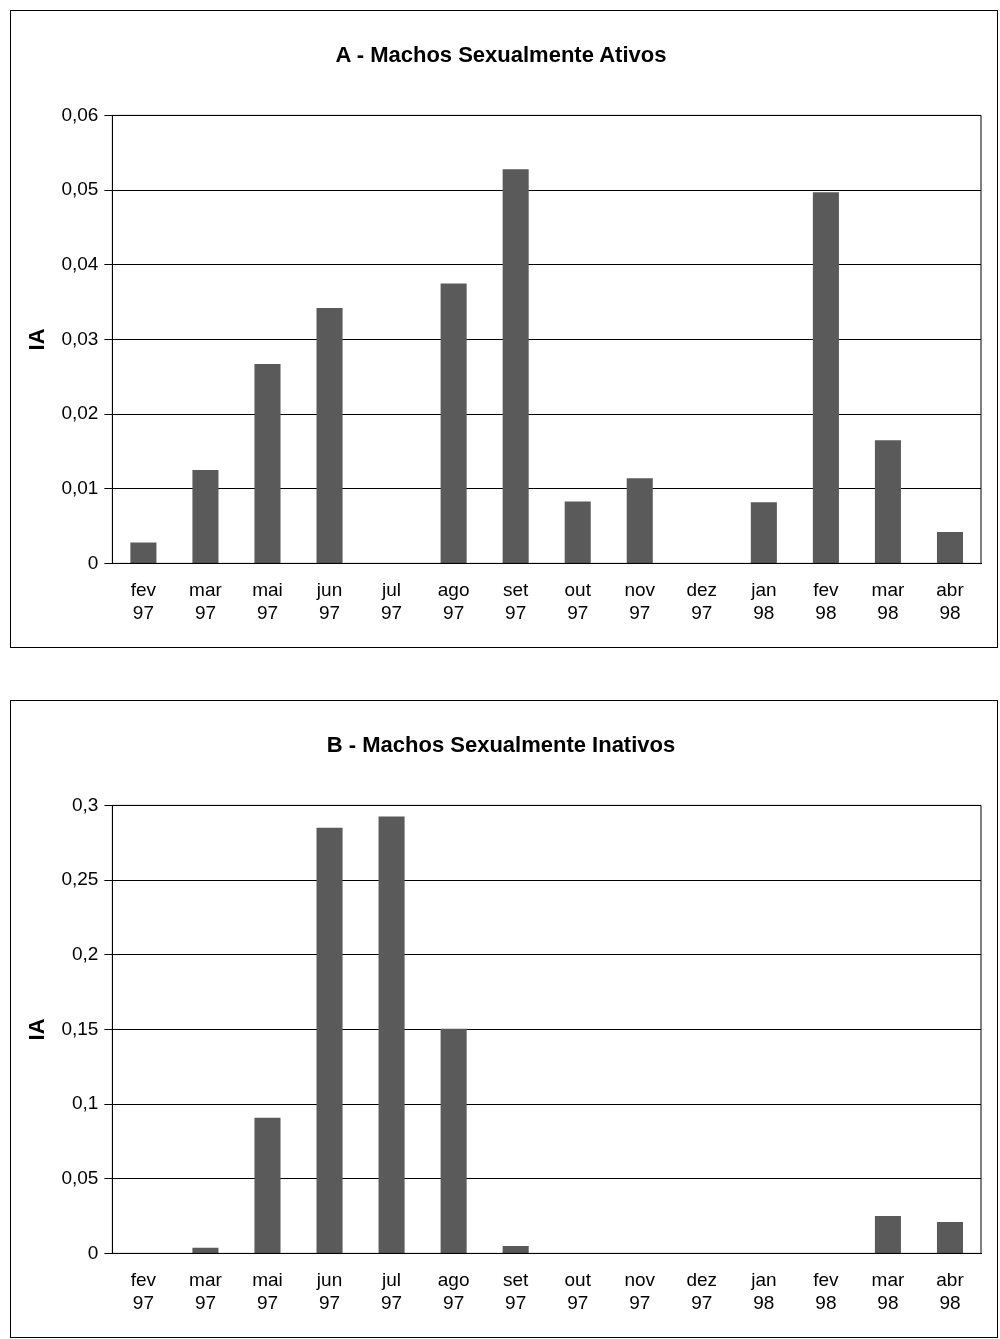 The height and width of the screenshot is (1339, 1000). Describe the element at coordinates (85, 953) in the screenshot. I see `y-tick-label: 0,2` at that location.